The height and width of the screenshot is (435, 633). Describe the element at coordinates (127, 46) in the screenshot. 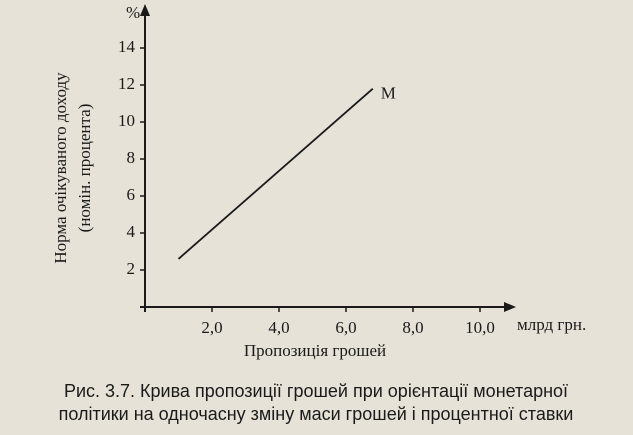

I see `y-tick-label: 14` at that location.